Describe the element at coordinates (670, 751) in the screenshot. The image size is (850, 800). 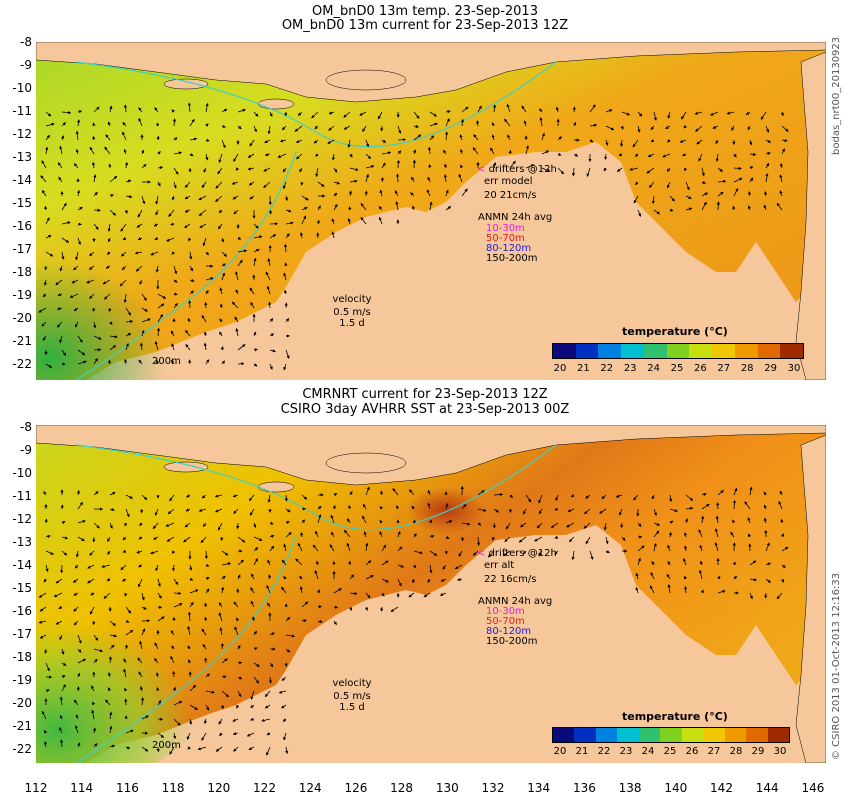
I see `colorbar-label: 25` at that location.